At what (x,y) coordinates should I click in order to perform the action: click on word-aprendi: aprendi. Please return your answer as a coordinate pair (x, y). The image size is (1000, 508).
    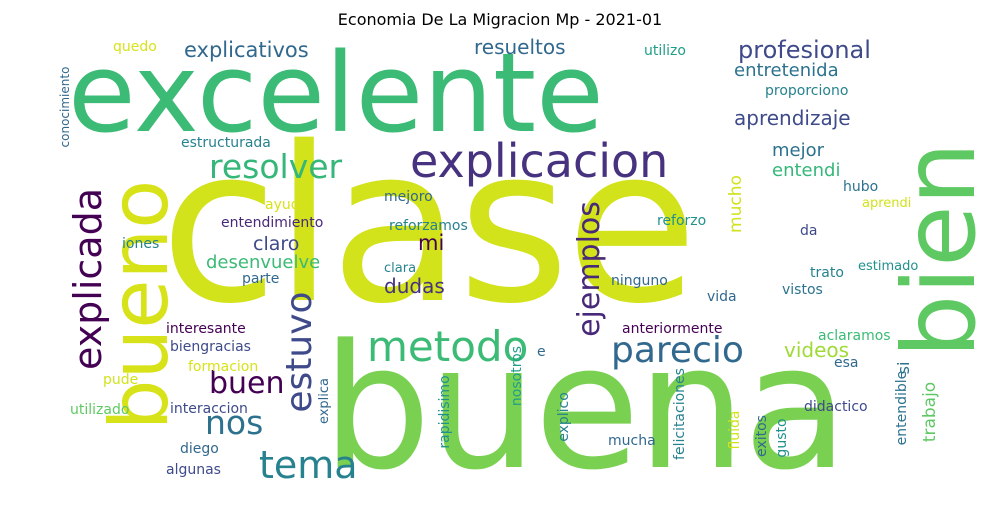
    Looking at the image, I should click on (887, 203).